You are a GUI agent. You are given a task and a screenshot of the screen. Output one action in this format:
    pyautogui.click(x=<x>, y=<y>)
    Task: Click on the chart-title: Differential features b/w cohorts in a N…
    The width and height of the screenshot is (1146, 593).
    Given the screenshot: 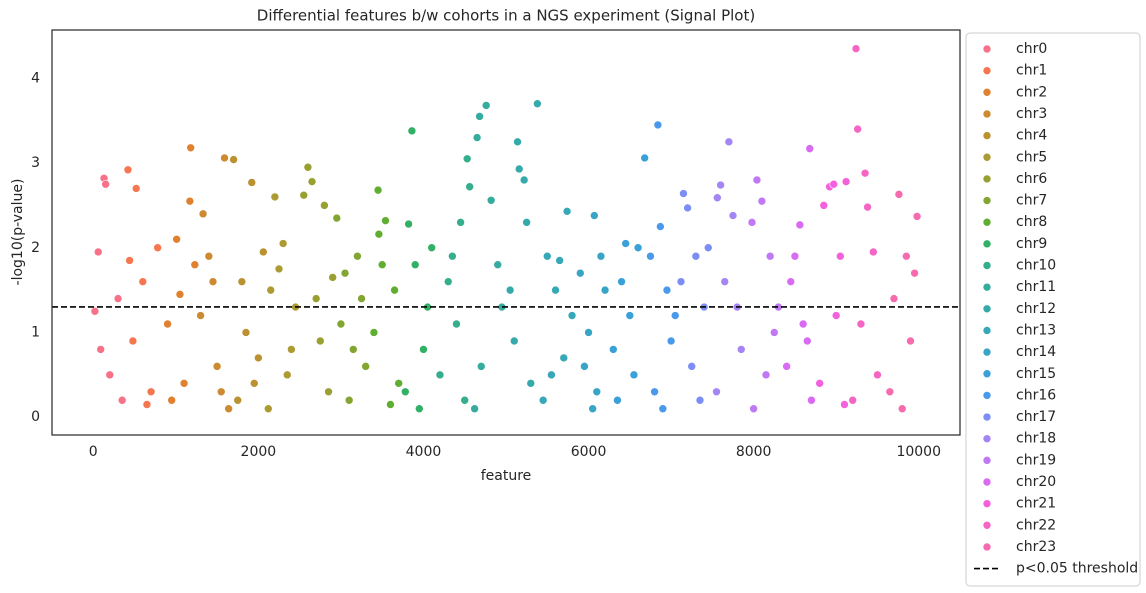 What is the action you would take?
    pyautogui.click(x=506, y=16)
    